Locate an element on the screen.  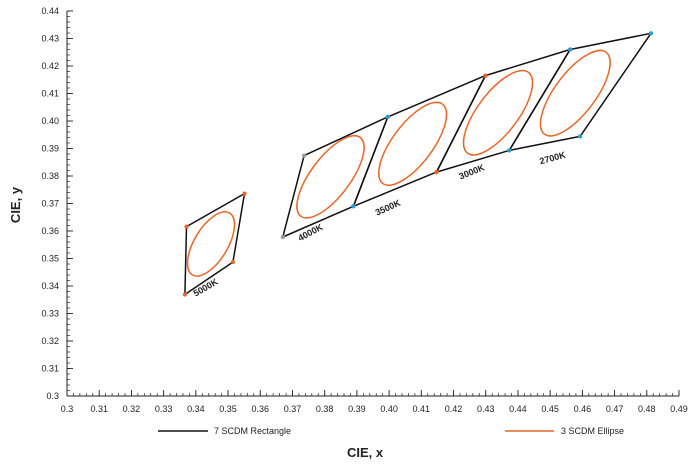
y-tick-label: 0.42 is located at coordinates (50, 66).